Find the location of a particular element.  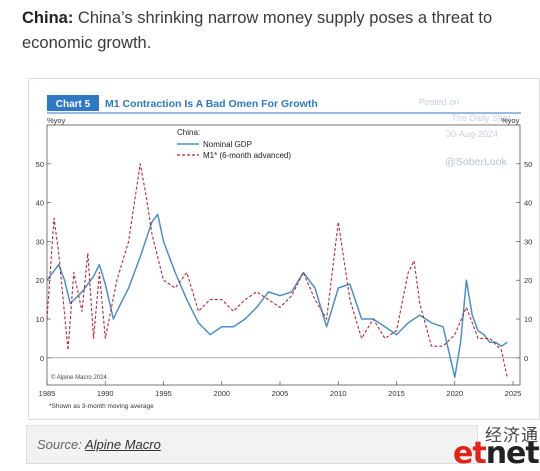

y-tick-label-right: 20 is located at coordinates (528, 280).